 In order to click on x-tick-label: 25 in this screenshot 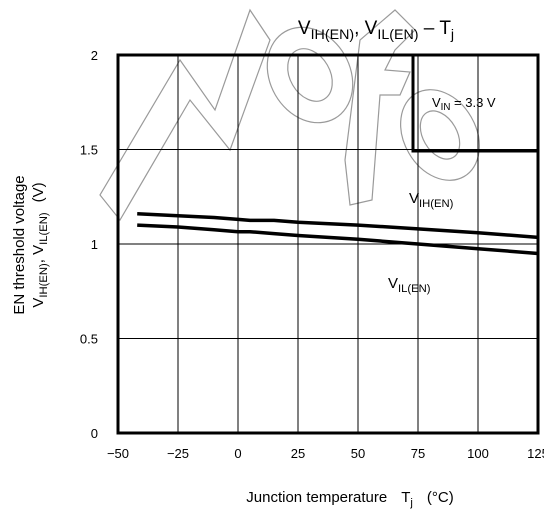, I will do `click(298, 453)`.